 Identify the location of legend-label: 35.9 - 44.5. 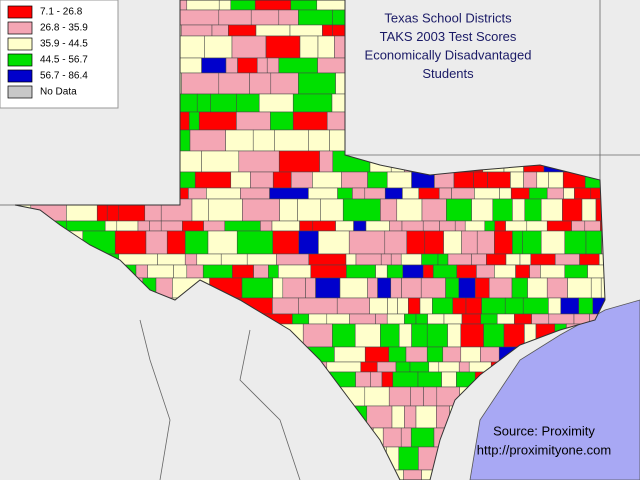
(64, 44).